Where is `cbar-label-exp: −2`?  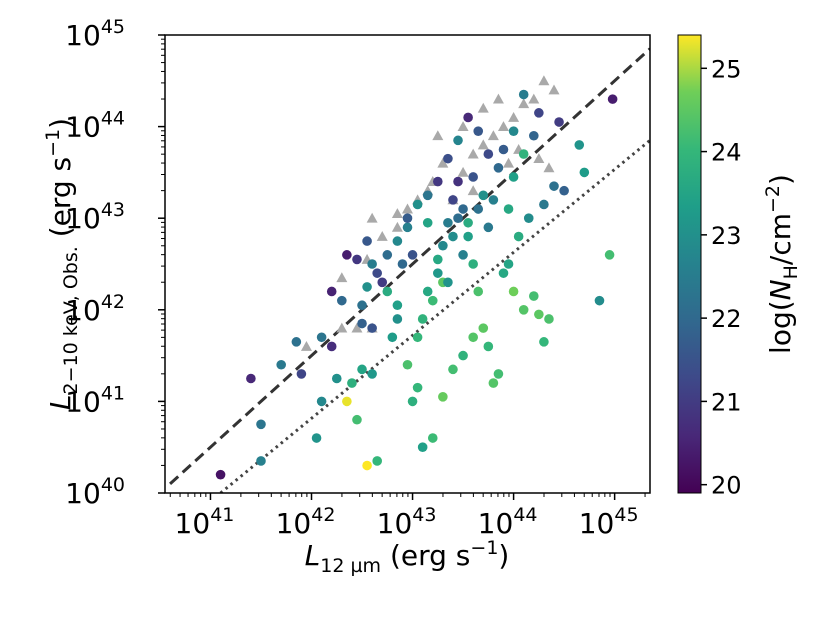 cbar-label-exp: −2 is located at coordinates (773, 199).